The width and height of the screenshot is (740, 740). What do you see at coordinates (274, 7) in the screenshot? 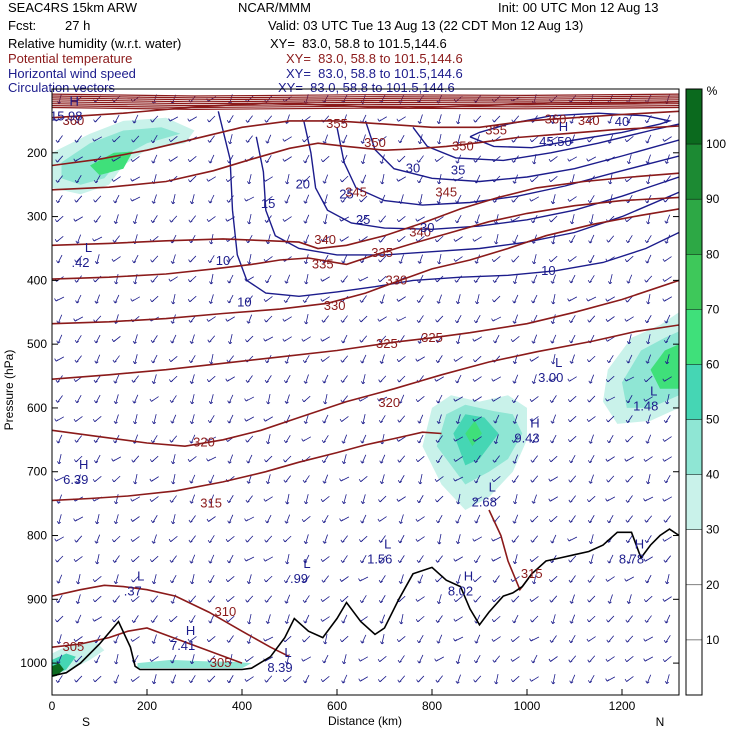
I see `header-org: NCAR/MMM` at bounding box center [274, 7].